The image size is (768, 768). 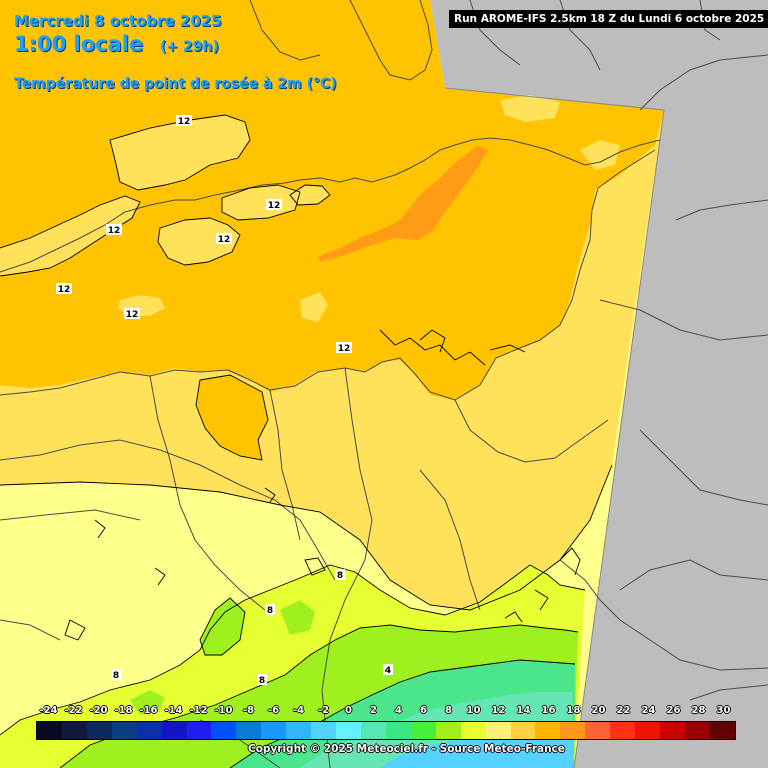 I want to click on scale-label: -24, so click(x=48, y=710).